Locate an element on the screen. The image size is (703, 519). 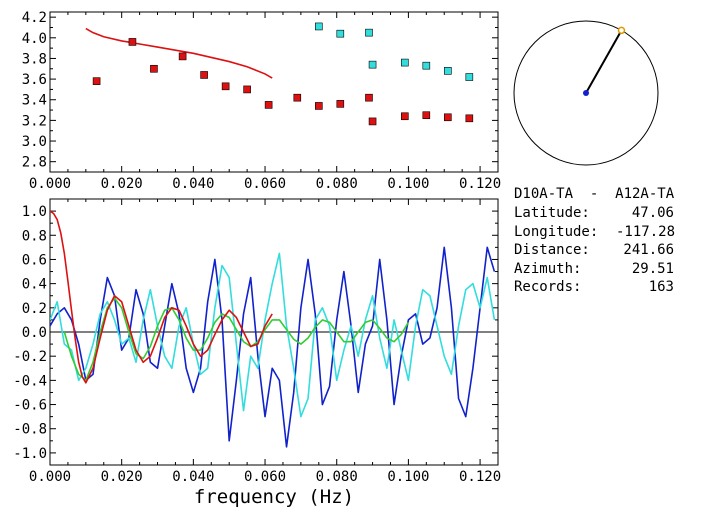
info-label: Azimuth: is located at coordinates (548, 268).